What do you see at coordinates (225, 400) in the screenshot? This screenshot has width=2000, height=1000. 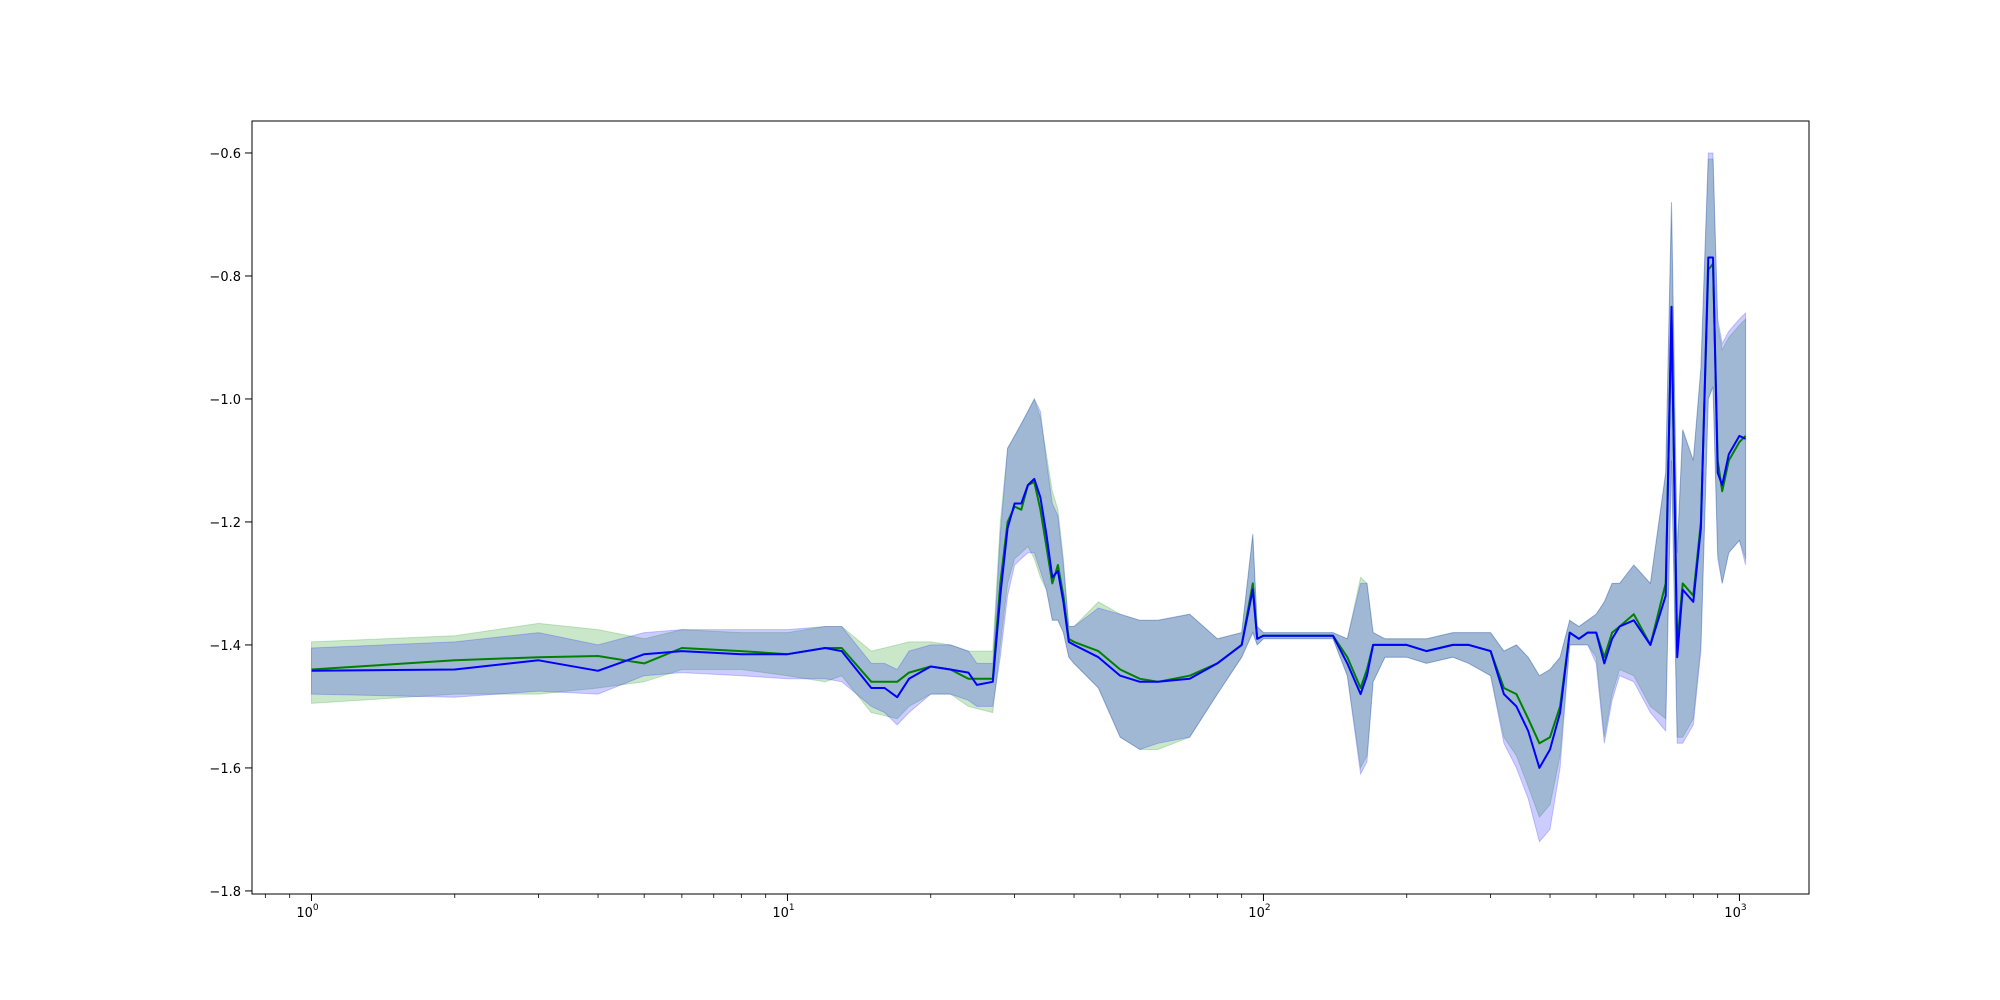 I see `y-tick-label-4: −1.0` at bounding box center [225, 400].